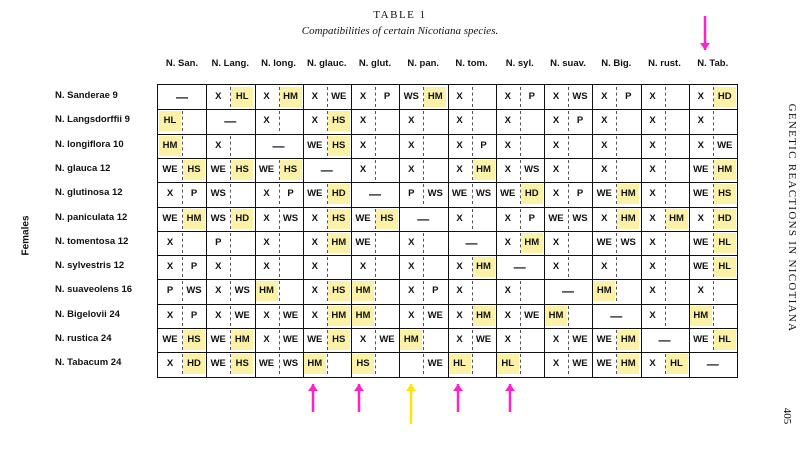 The width and height of the screenshot is (800, 452). What do you see at coordinates (435, 364) in the screenshot?
I see `cell-right-value: WE` at bounding box center [435, 364].